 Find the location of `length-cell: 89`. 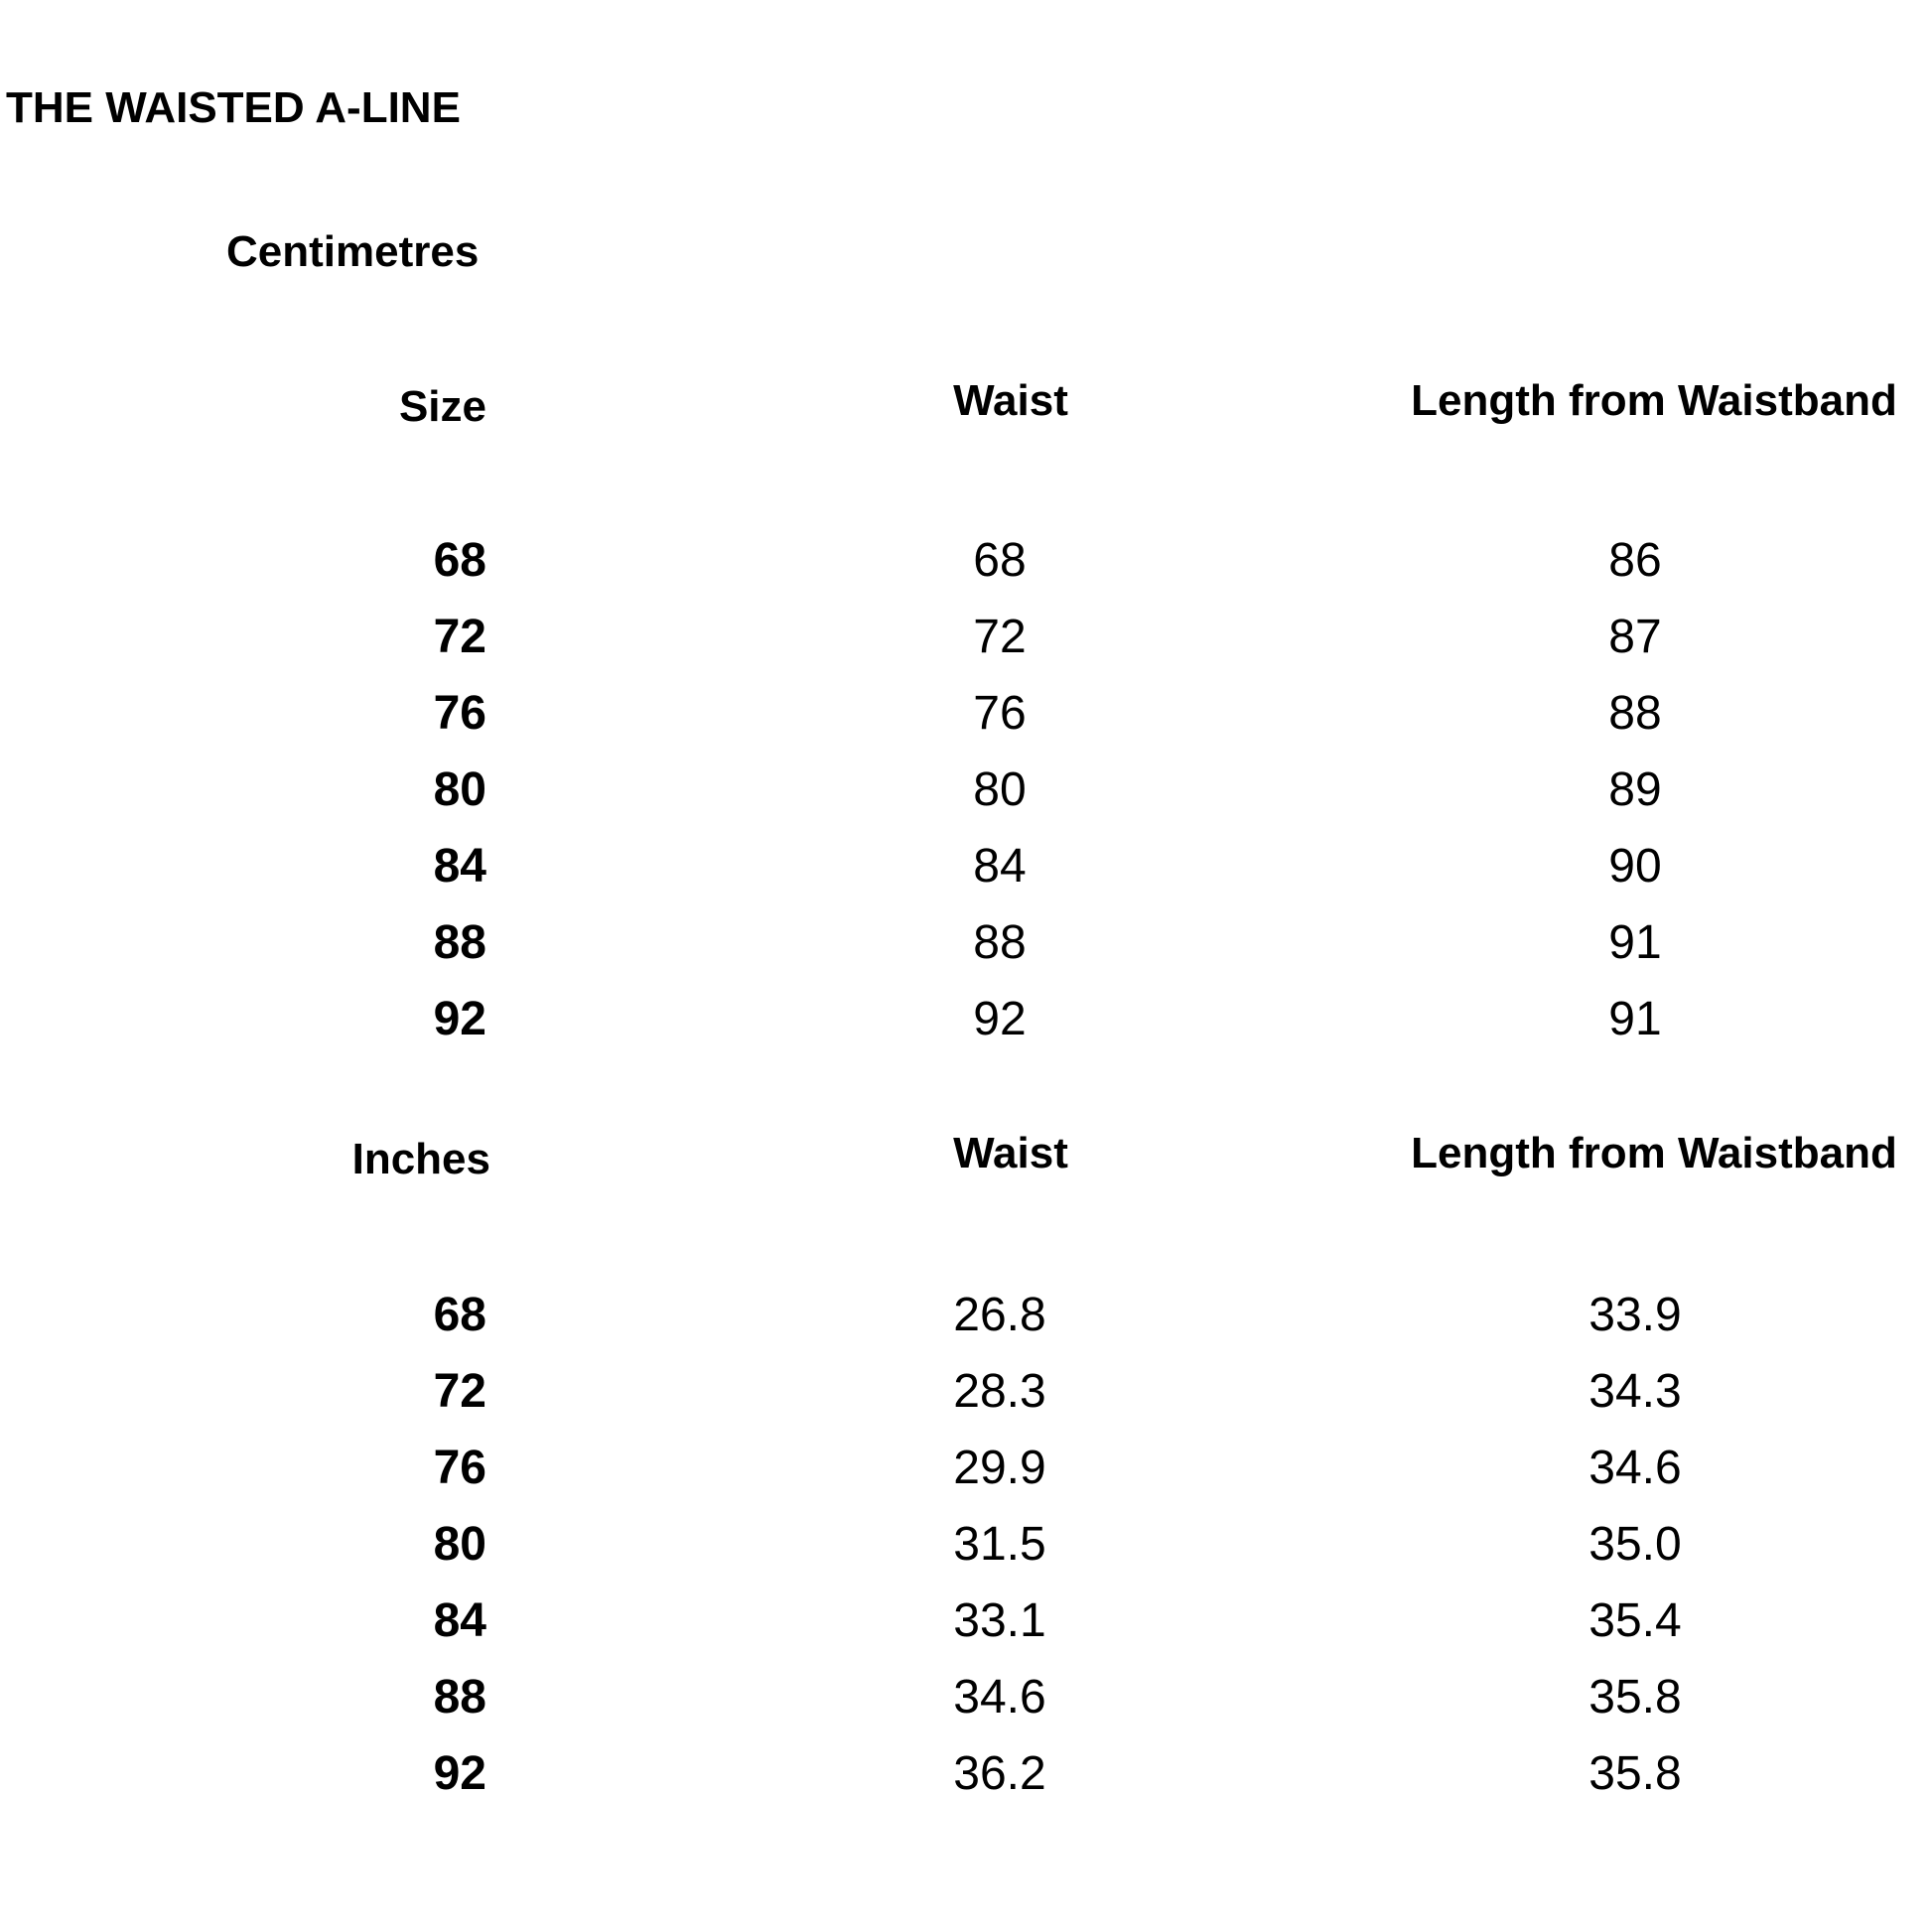

length-cell: 89 is located at coordinates (1635, 789).